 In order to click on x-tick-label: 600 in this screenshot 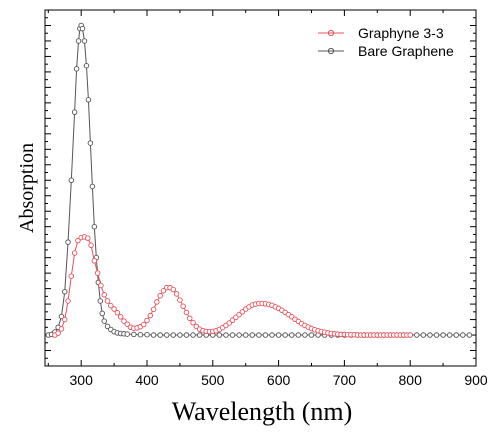, I will do `click(279, 380)`.